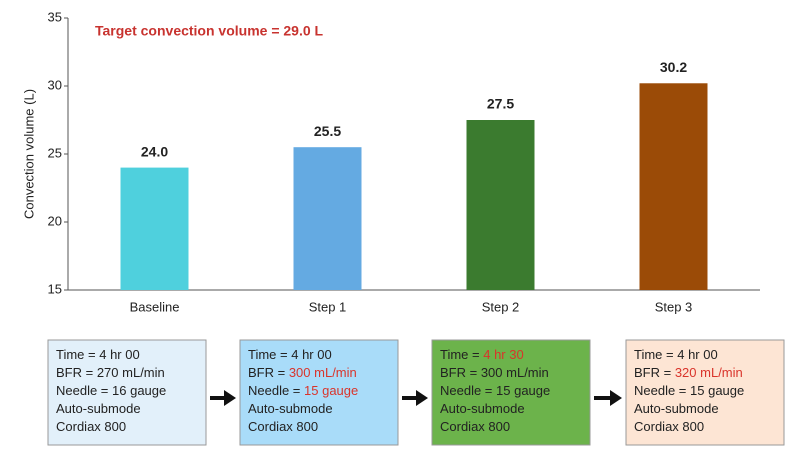 This screenshot has height=456, width=793. I want to click on x-tick-label: Step 2, so click(501, 306).